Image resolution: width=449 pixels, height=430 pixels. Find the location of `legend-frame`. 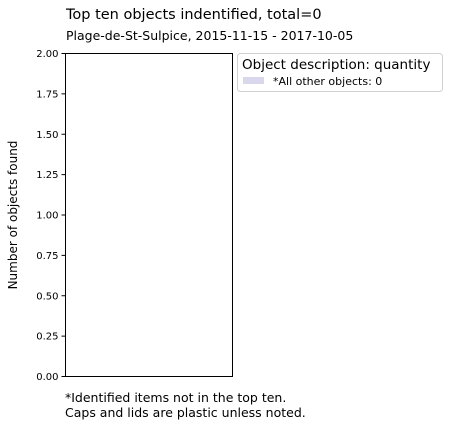

legend-frame is located at coordinates (340, 72).